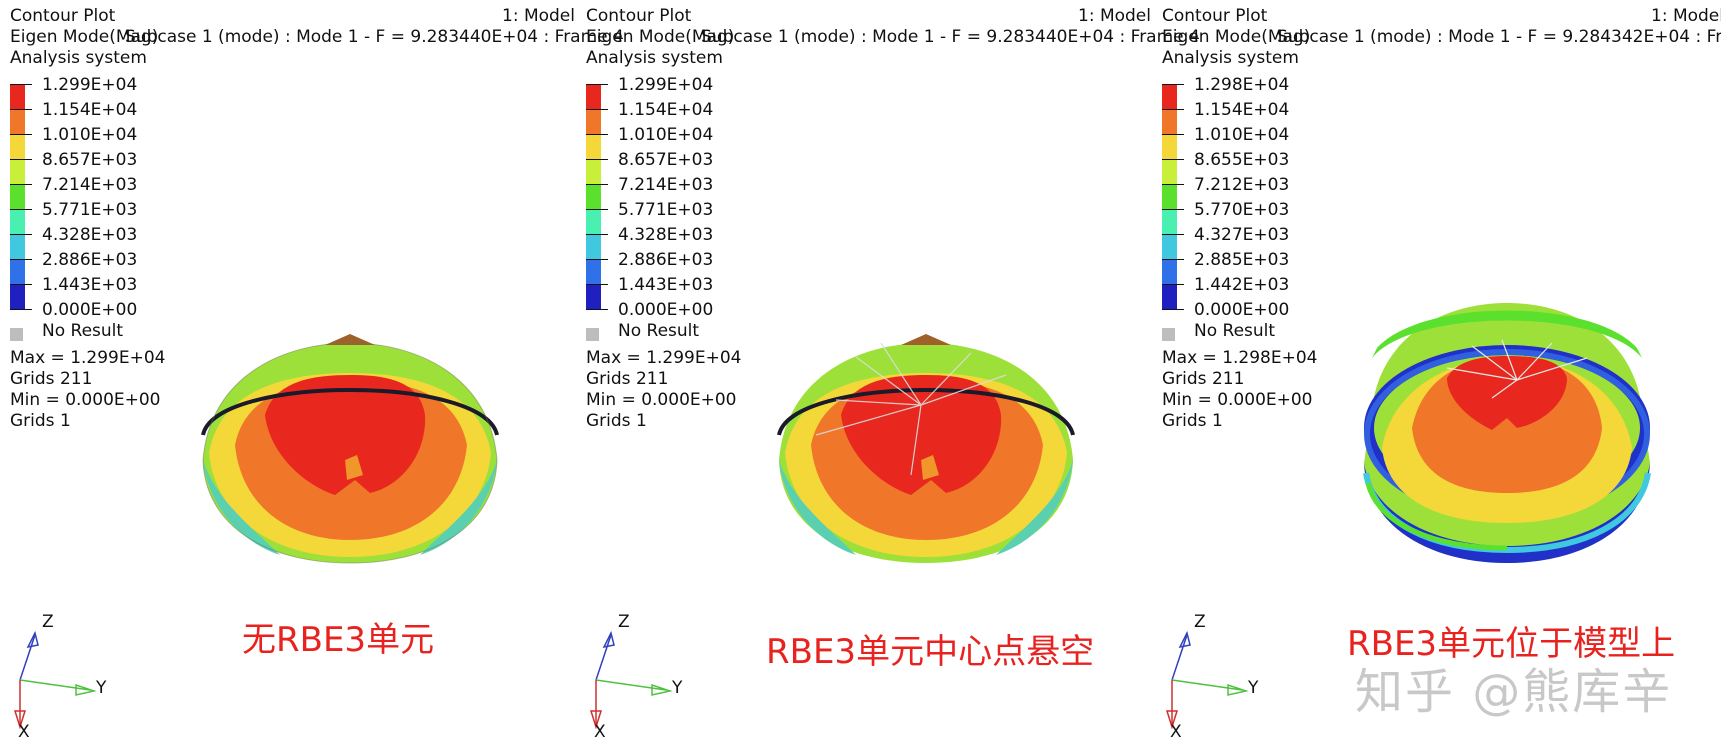 The image size is (1721, 750). Describe the element at coordinates (1242, 235) in the screenshot. I see `legend-value: 4.327E+03` at that location.